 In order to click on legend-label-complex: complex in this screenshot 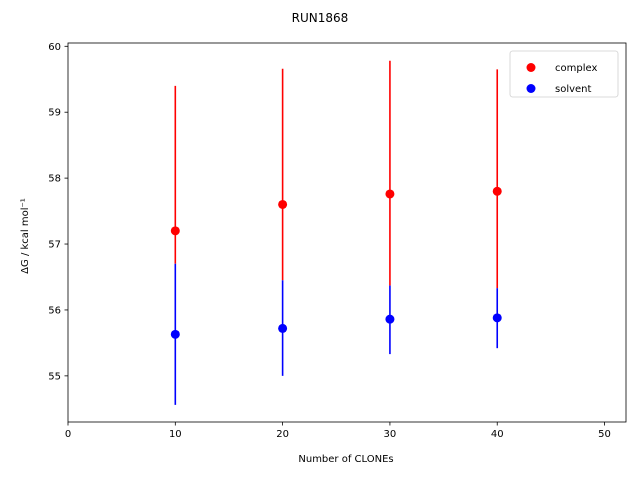, I will do `click(576, 68)`.